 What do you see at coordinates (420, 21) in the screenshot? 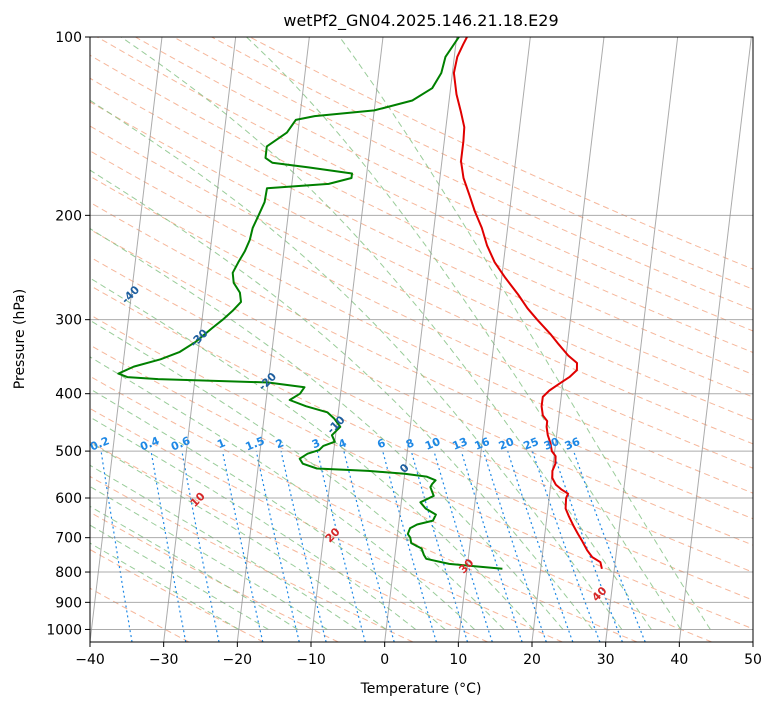
I see `chart-title: wetPf2_GN04.2025.146.21.18.E29` at bounding box center [420, 21].